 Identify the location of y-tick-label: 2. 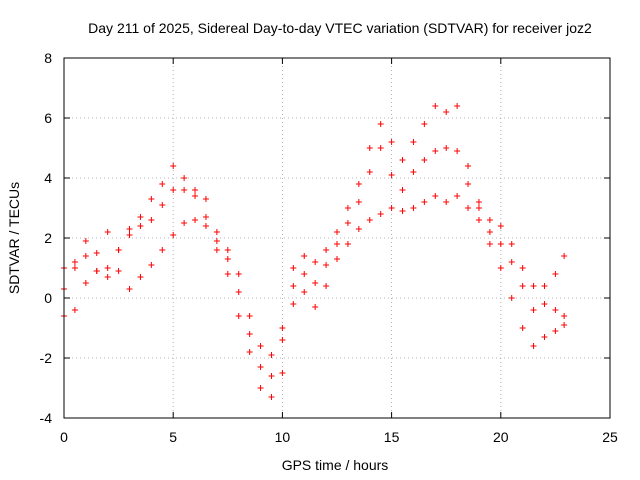
(48, 238).